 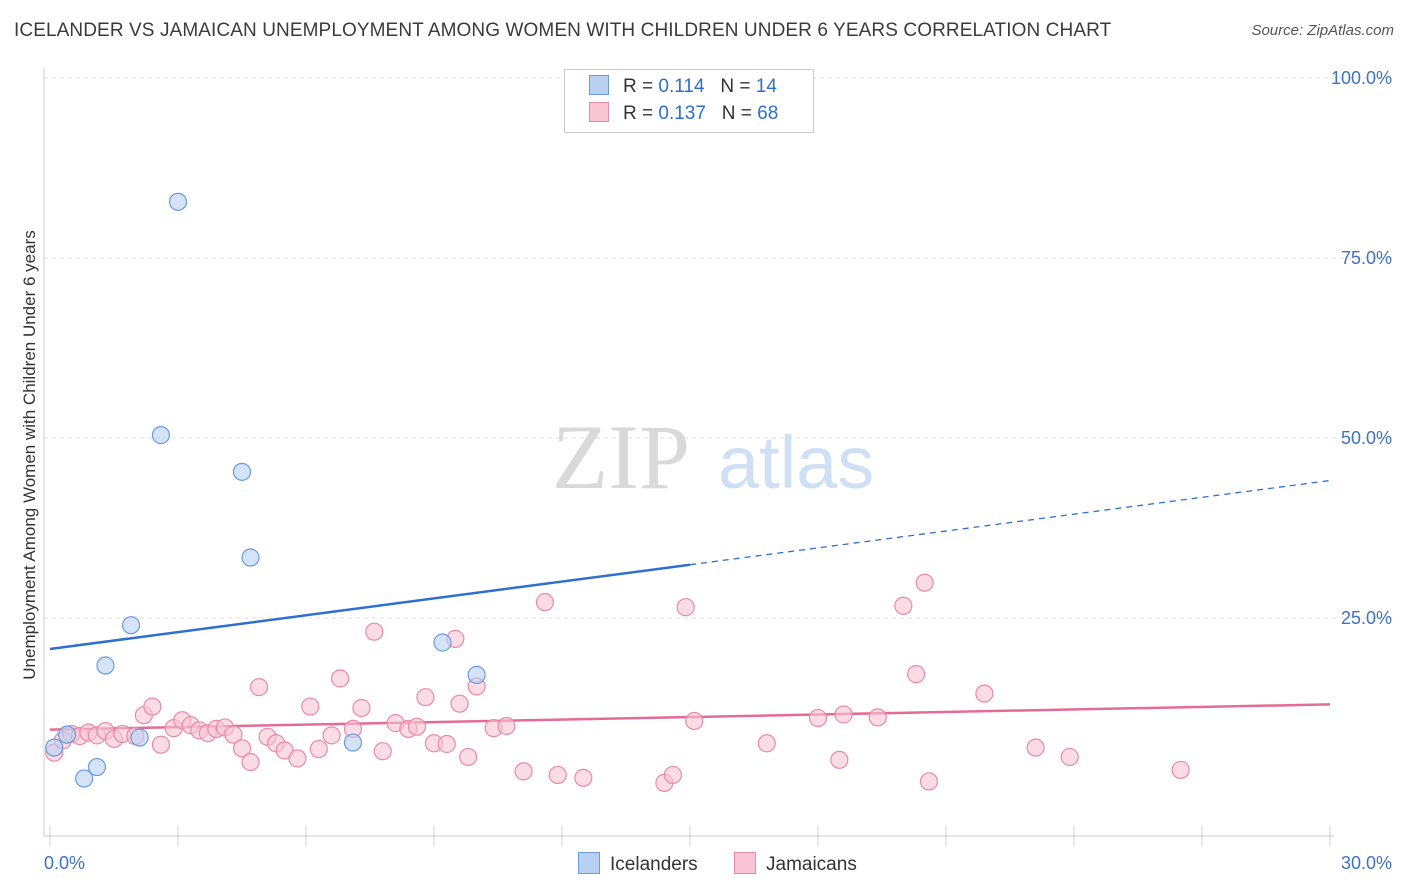 What do you see at coordinates (1361, 78) in the screenshot?
I see `y-tick-label-100: 100.0%` at bounding box center [1361, 78].